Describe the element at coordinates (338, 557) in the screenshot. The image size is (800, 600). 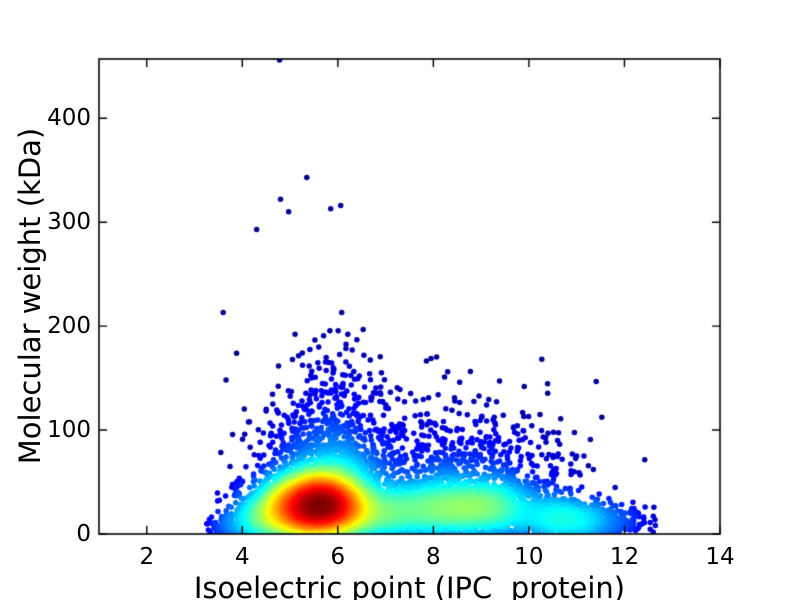
I see `x-tick-label: 6` at that location.